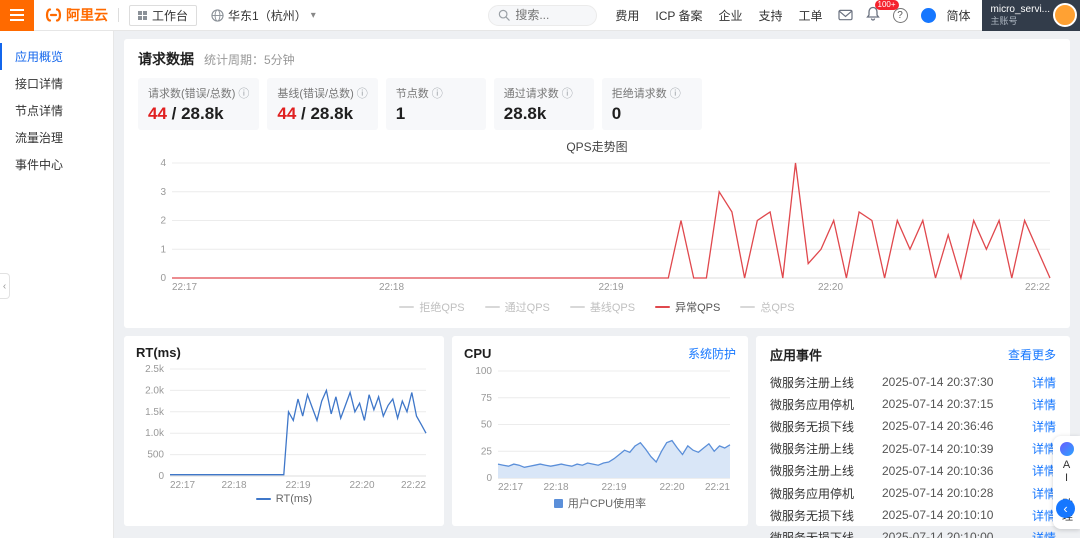 Image resolution: width=1080 pixels, height=538 pixels. What do you see at coordinates (687, 307) in the screenshot?
I see `qps-legend-item: 异常QPS` at bounding box center [687, 307].